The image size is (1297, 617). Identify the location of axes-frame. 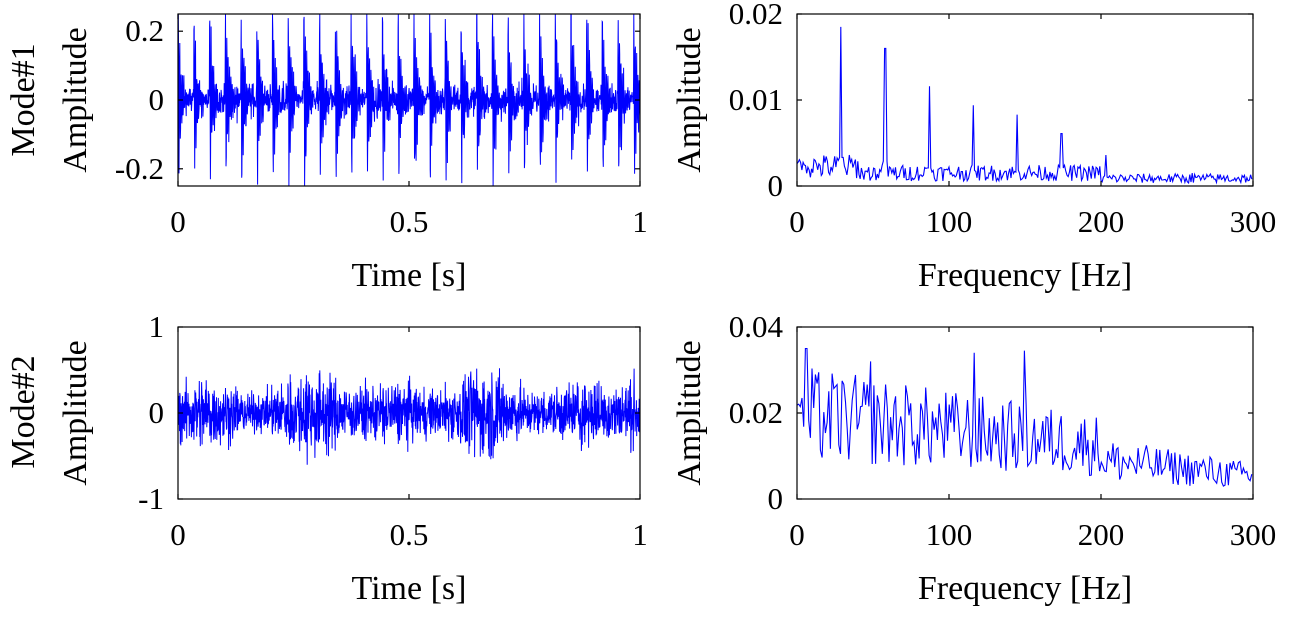
(1025, 100).